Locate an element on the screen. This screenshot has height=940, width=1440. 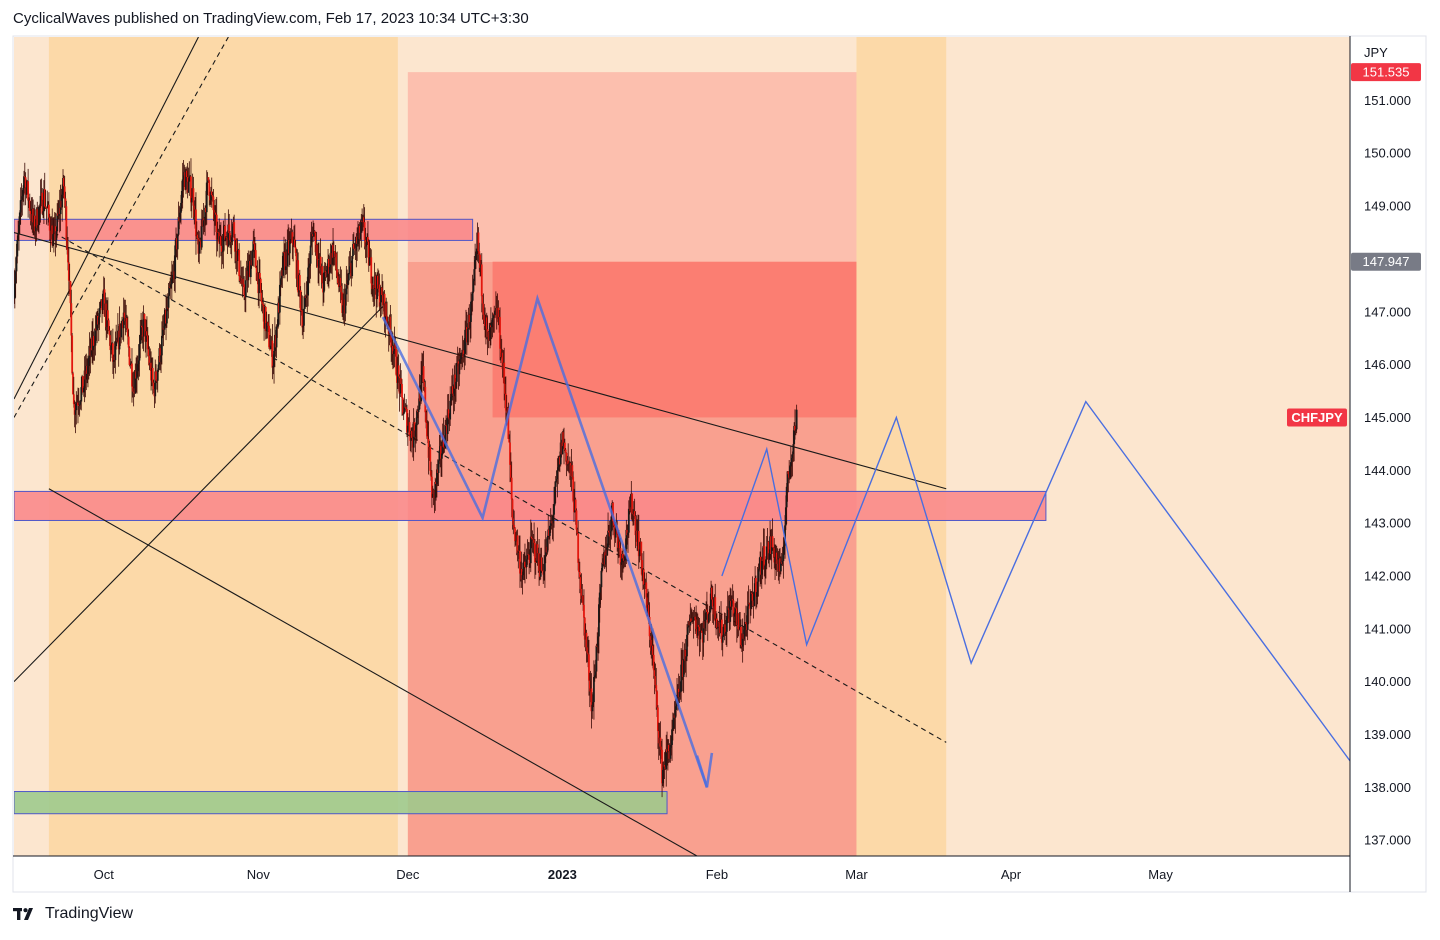
price-tick-label: 146.000 is located at coordinates (1387, 364).